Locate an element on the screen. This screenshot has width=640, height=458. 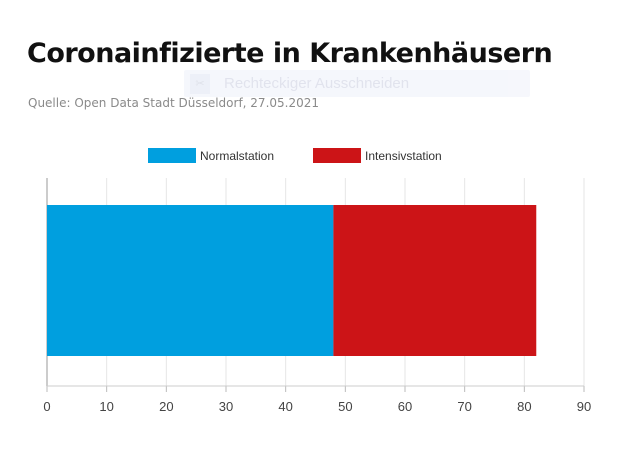
x-tick-label: 10 is located at coordinates (106, 406).